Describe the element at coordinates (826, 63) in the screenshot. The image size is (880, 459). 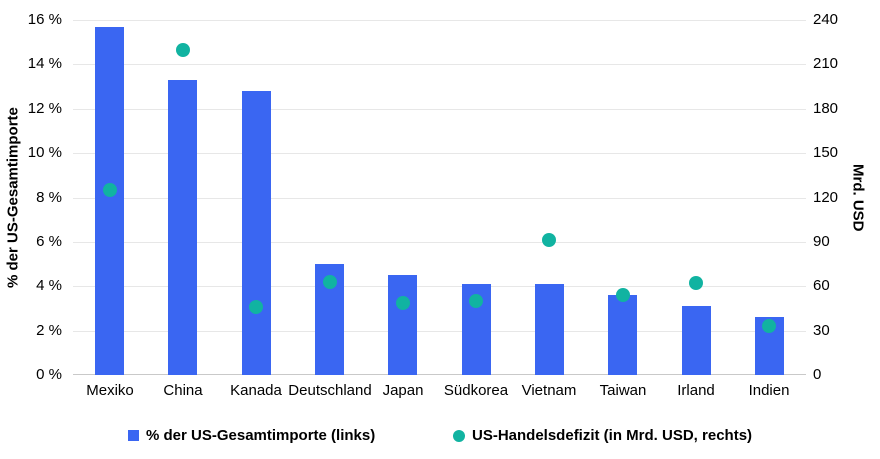
I see `right-axis-tick-label: 210` at that location.